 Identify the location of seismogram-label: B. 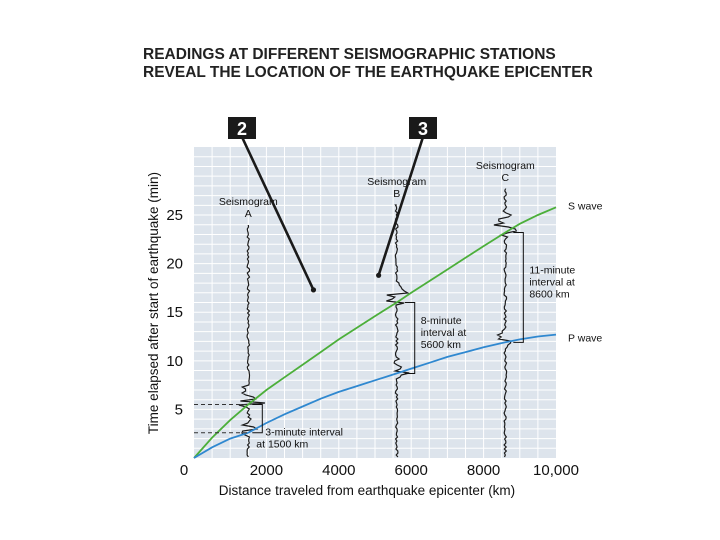
(396, 194).